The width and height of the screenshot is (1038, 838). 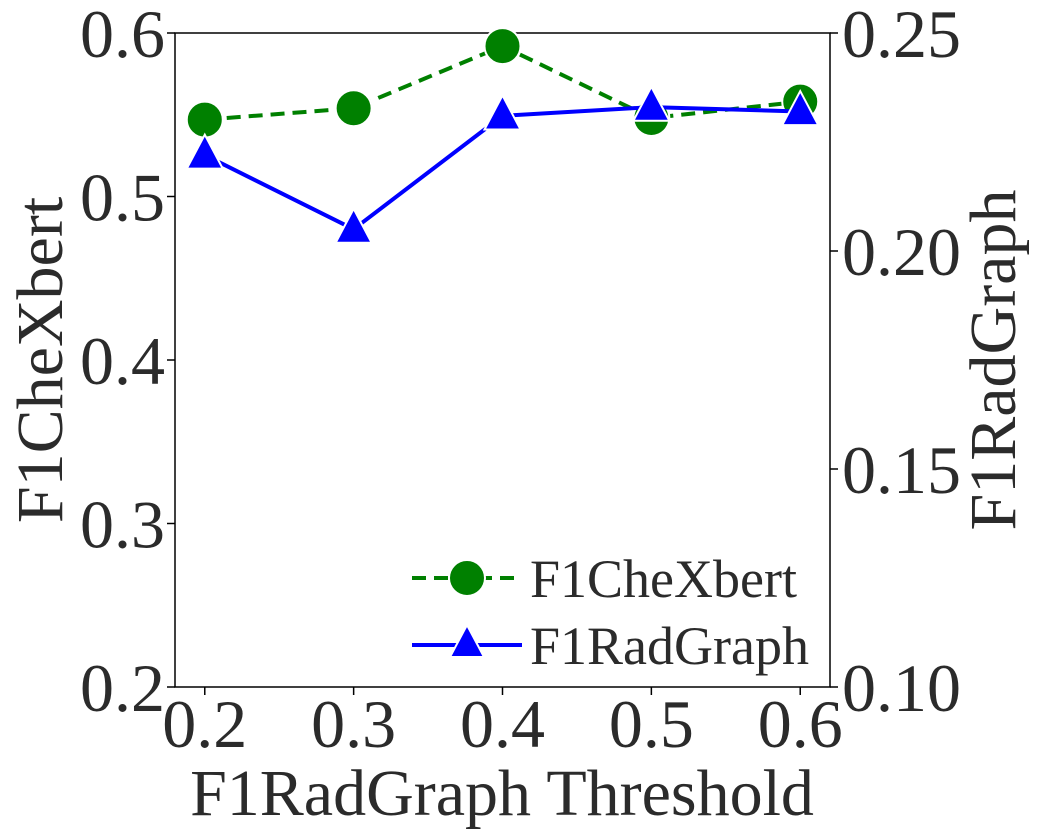 What do you see at coordinates (993, 360) in the screenshot?
I see `right-y-axis-title: F1RadGraph` at bounding box center [993, 360].